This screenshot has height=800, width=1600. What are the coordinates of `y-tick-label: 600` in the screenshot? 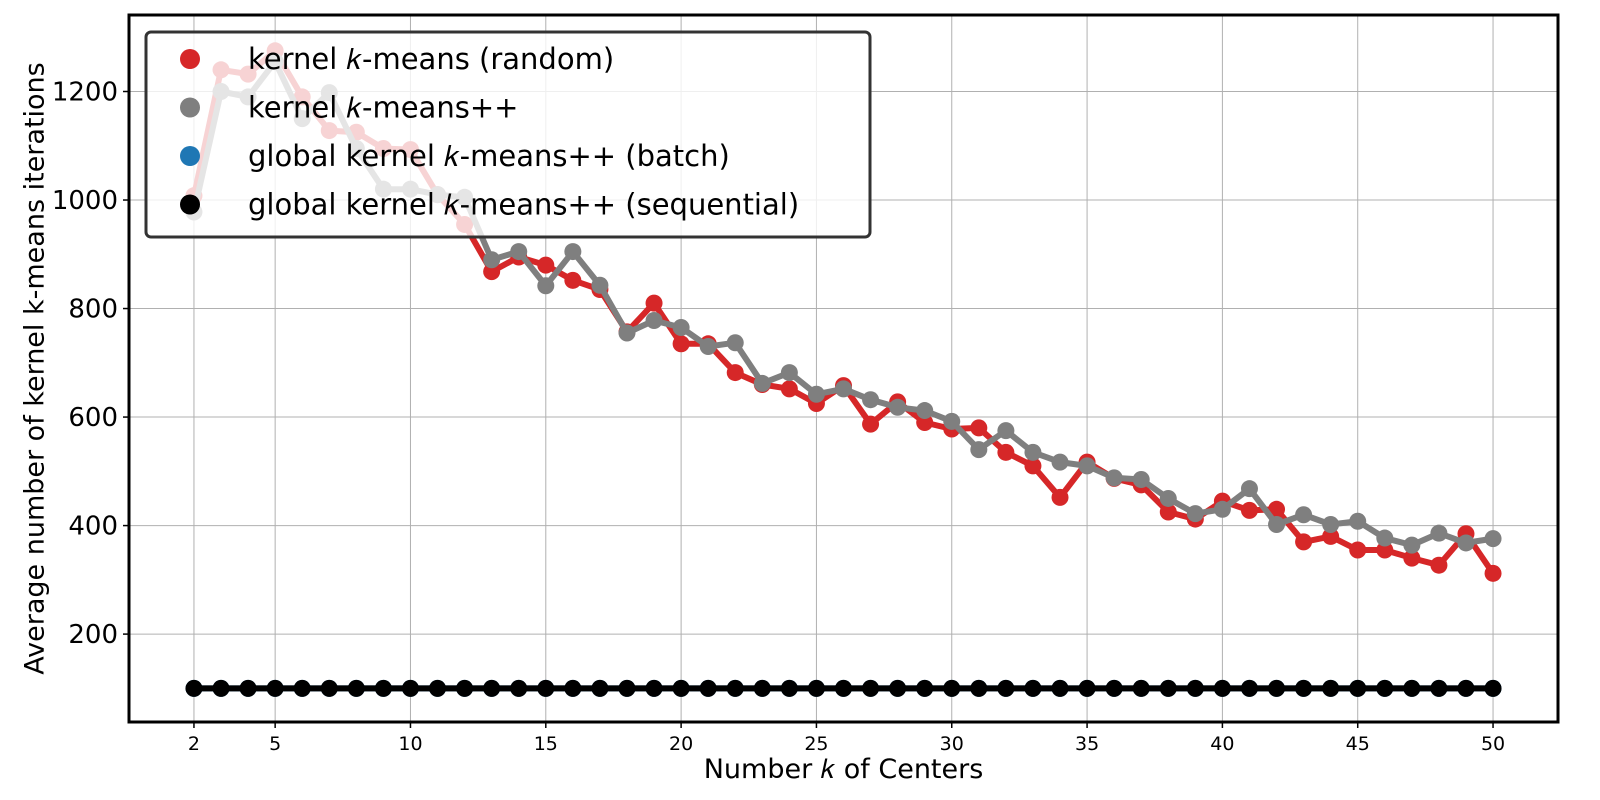 It's located at (93, 418).